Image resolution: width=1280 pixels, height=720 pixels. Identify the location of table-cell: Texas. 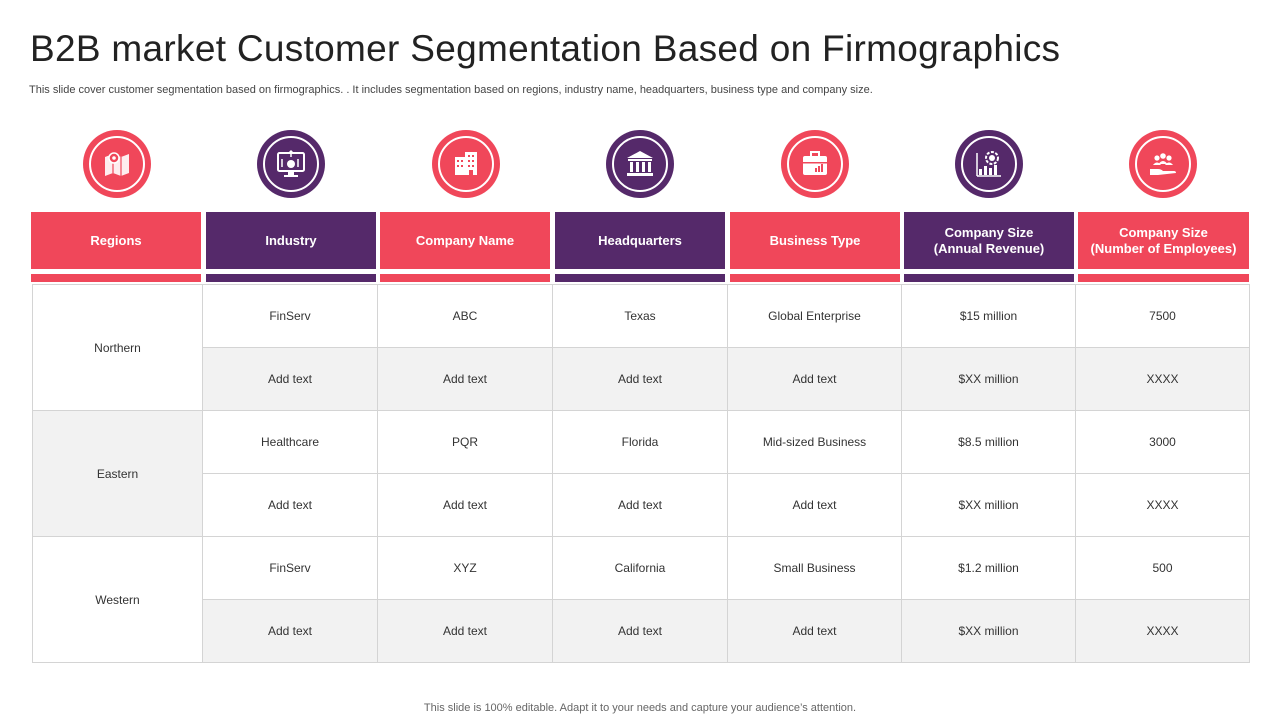
(640, 316).